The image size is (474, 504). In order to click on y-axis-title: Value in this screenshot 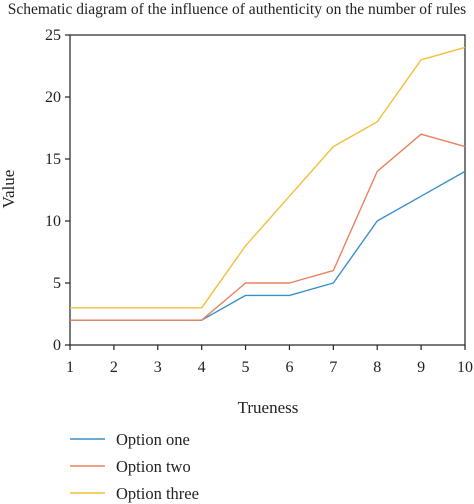, I will do `click(9, 189)`.